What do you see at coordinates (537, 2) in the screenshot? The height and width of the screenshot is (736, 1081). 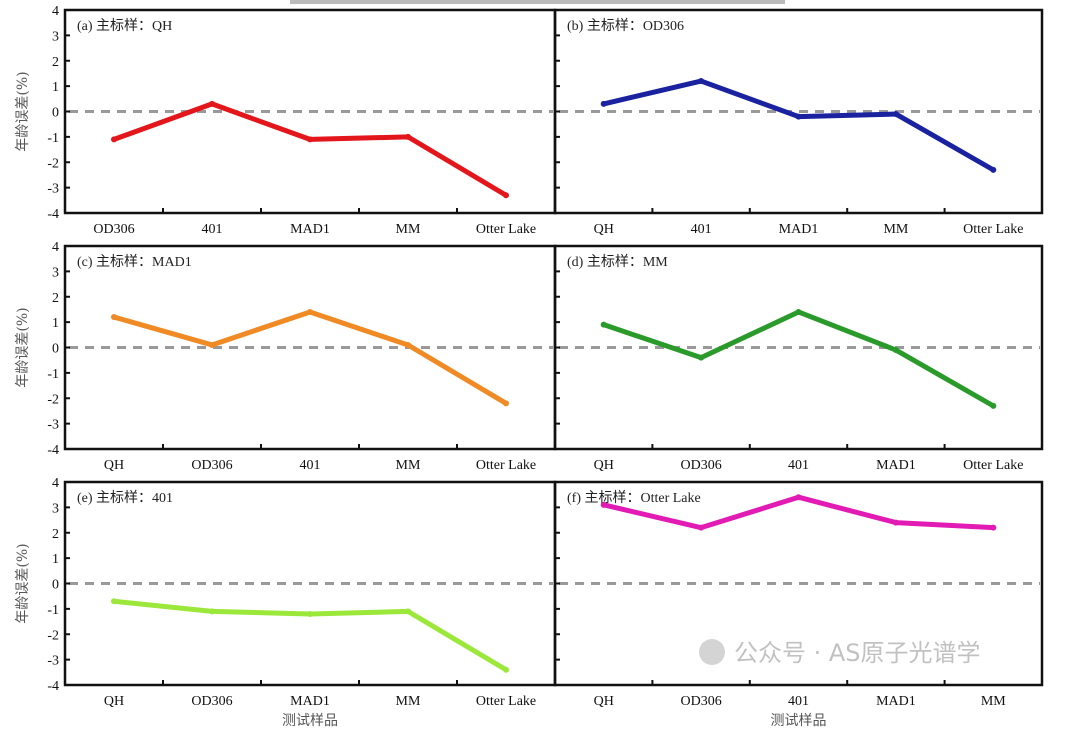 I see `top-strip` at bounding box center [537, 2].